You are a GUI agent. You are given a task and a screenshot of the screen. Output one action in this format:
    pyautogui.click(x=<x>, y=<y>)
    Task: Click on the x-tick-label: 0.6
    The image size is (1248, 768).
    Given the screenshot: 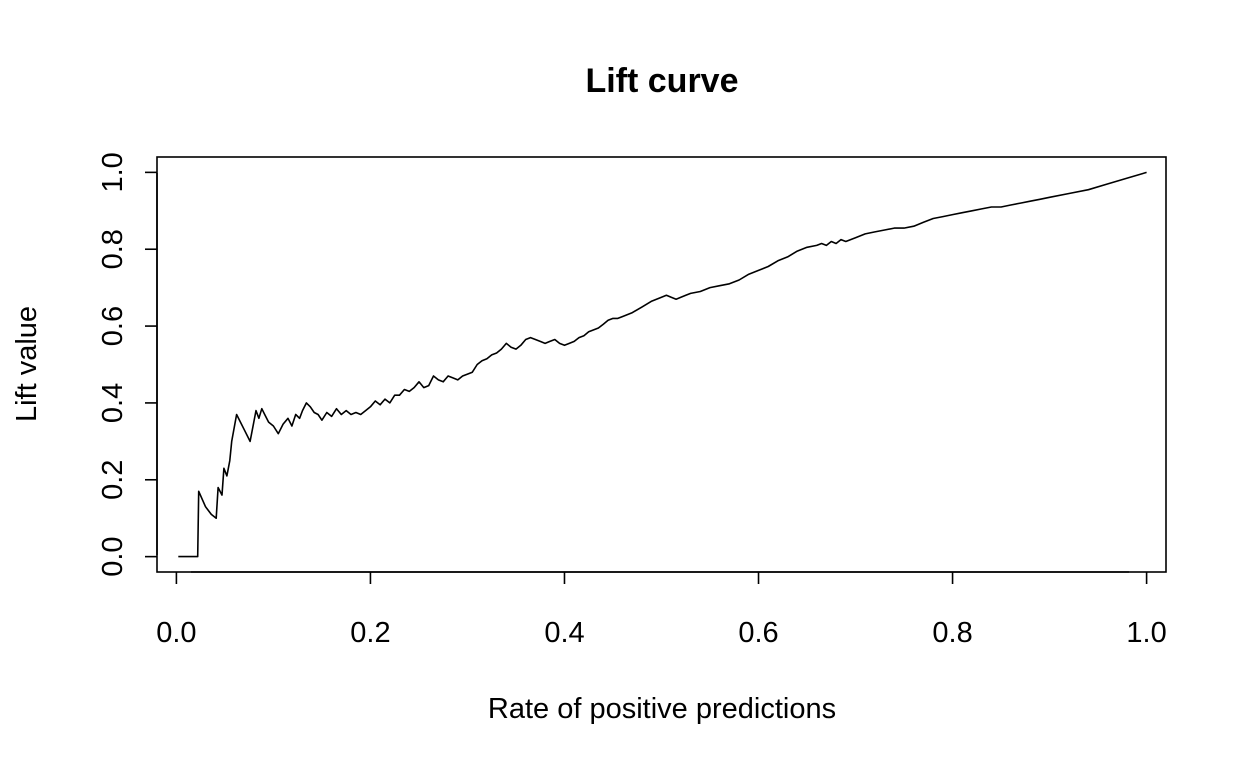 What is the action you would take?
    pyautogui.click(x=758, y=633)
    